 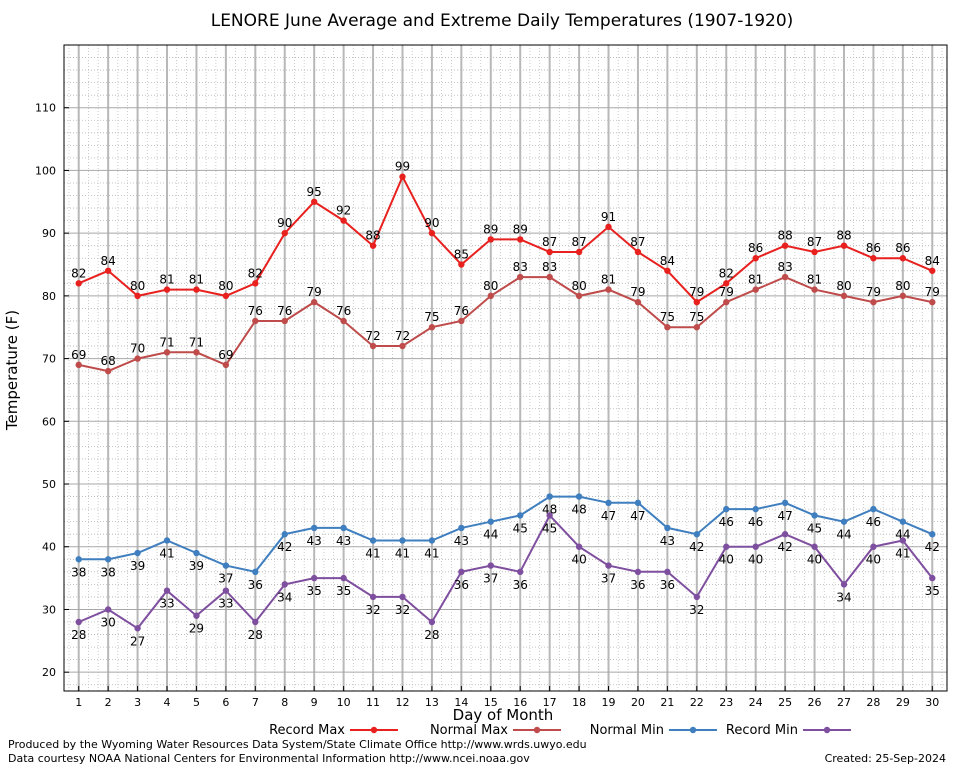 I want to click on data-label: 46, so click(x=726, y=522).